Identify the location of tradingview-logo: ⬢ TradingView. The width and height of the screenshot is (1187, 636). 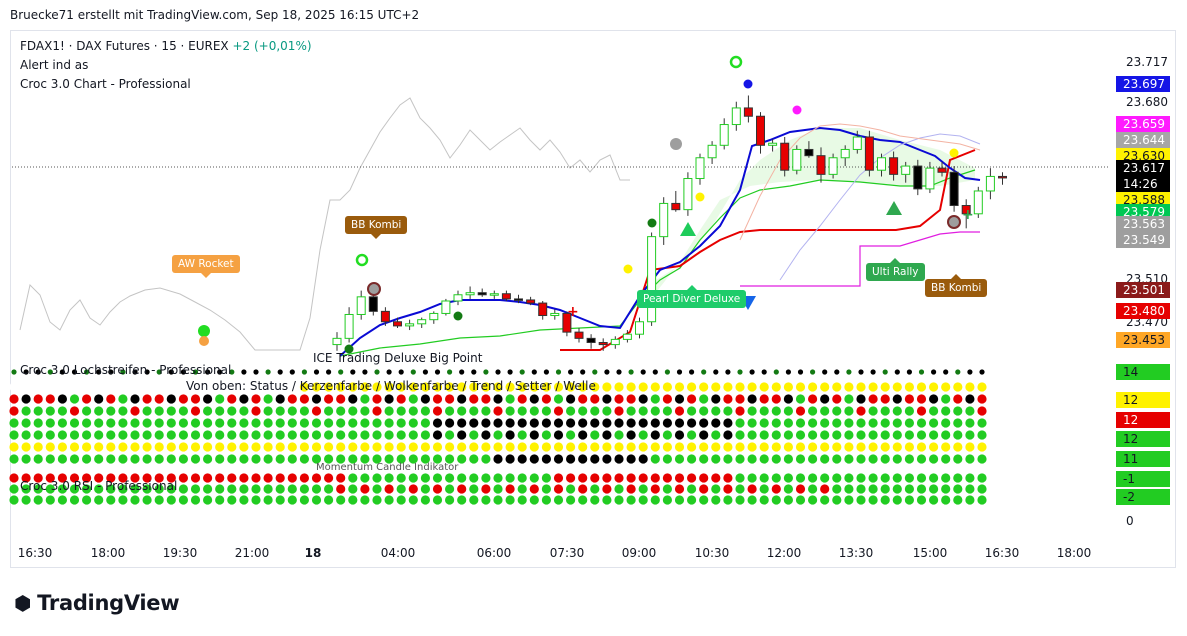
(97, 603).